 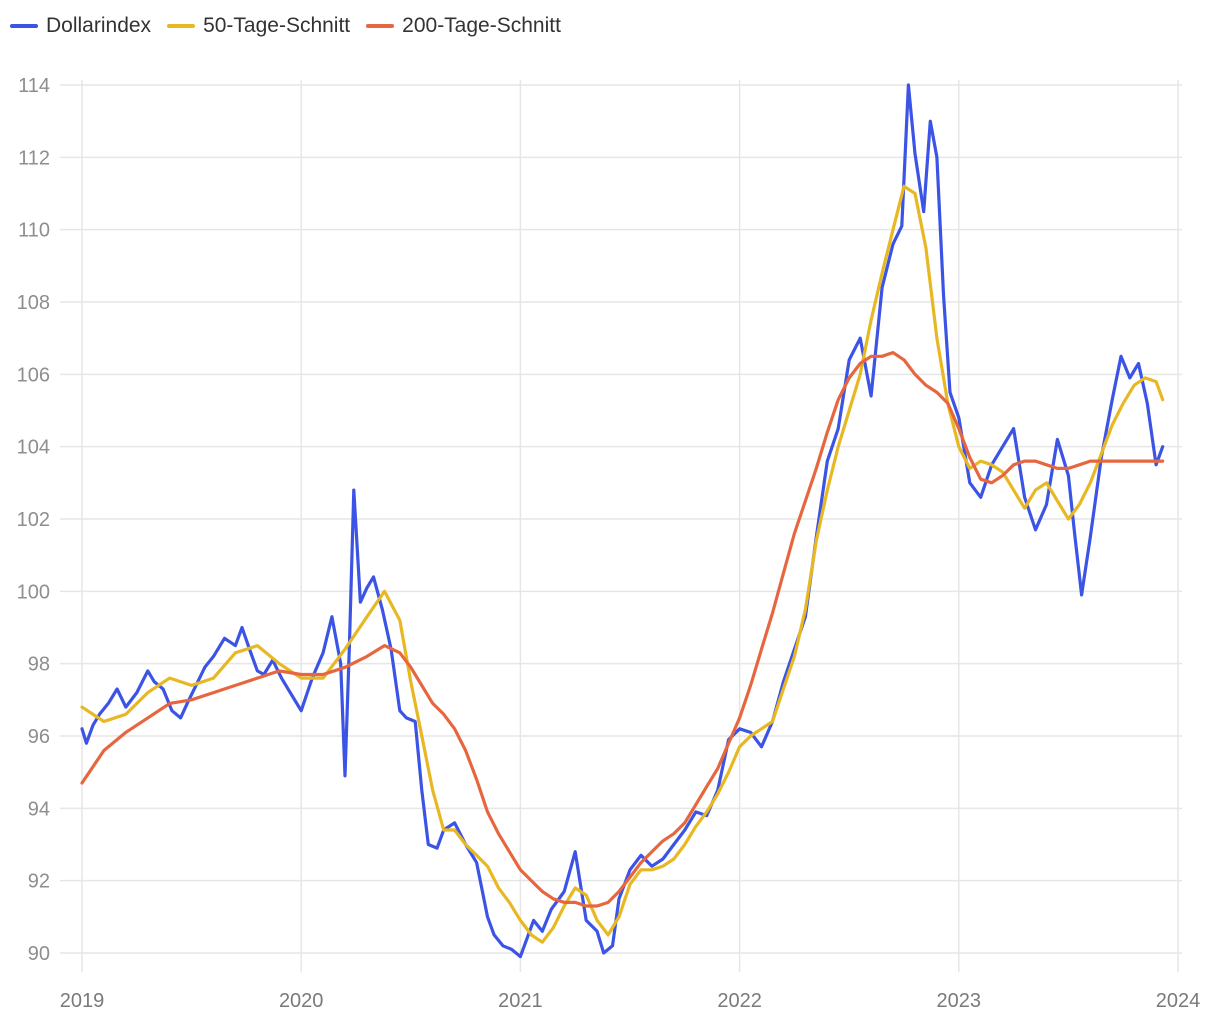 What do you see at coordinates (39, 882) in the screenshot?
I see `y-tick-label-92: 92` at bounding box center [39, 882].